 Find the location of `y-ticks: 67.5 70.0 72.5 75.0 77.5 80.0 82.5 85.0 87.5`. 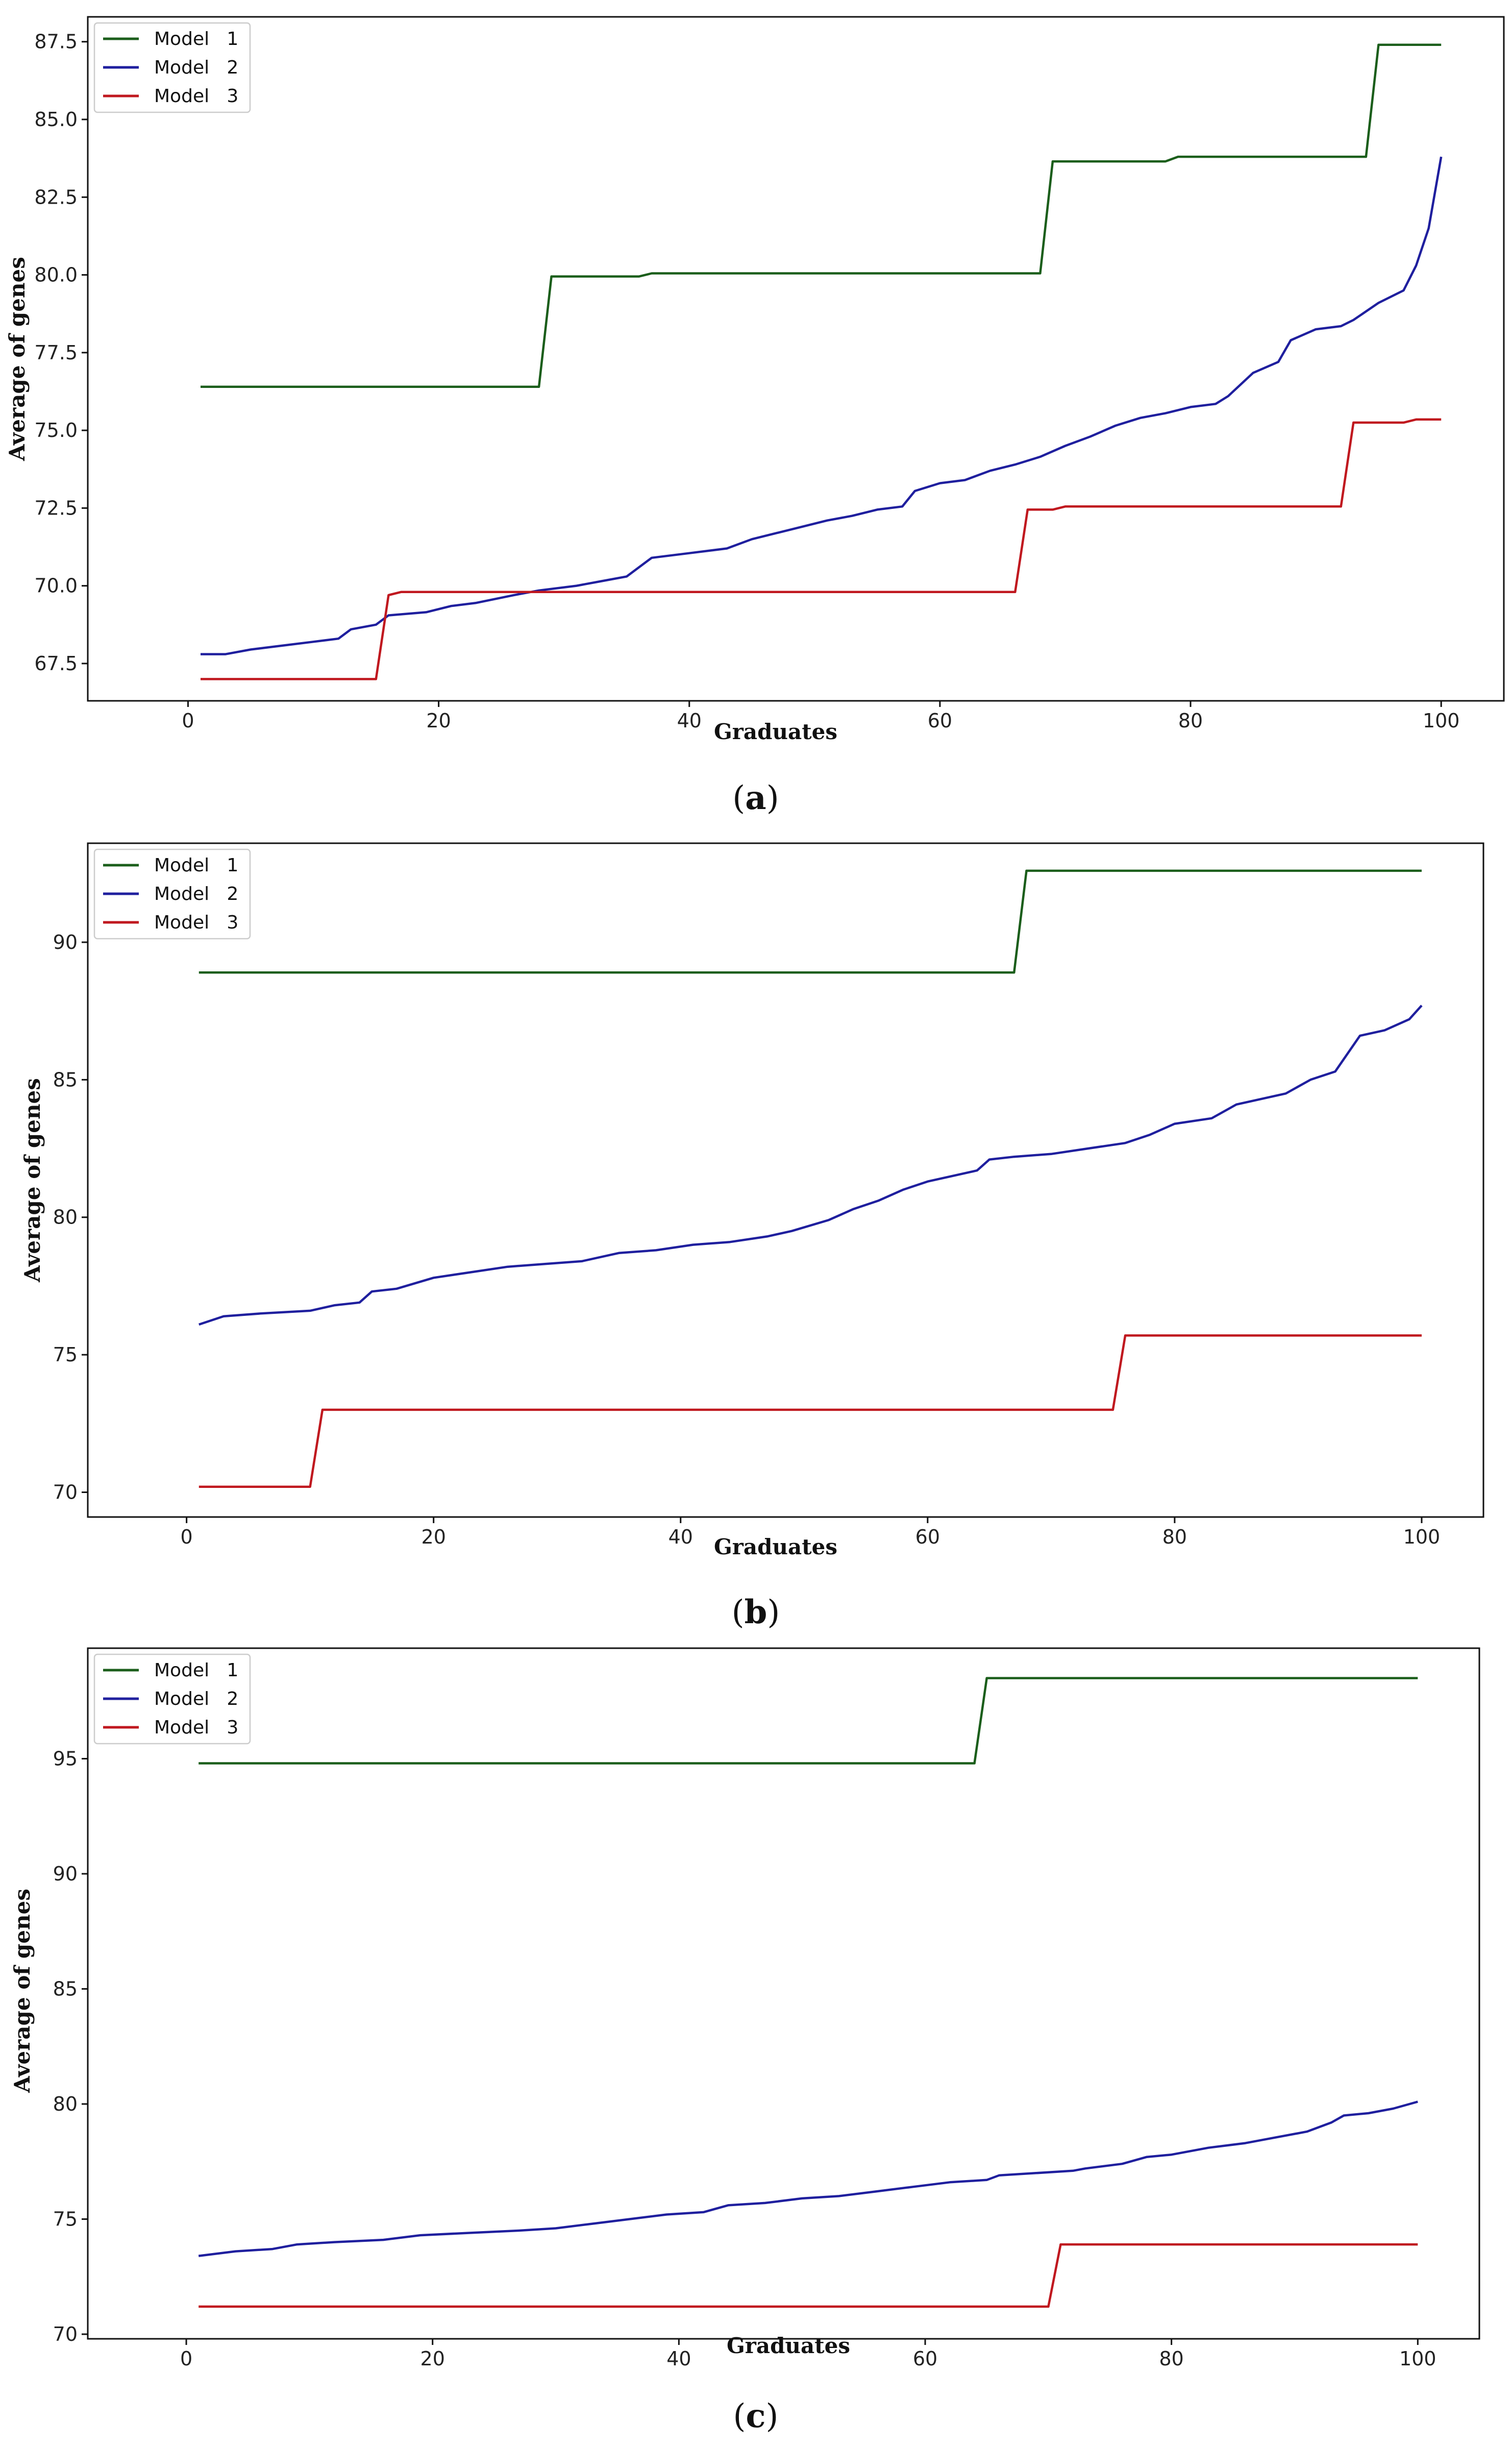

y-ticks: 67.5 70.0 72.5 75.0 77.5 80.0 82.5 85.0 87.5 is located at coordinates (61, 353).